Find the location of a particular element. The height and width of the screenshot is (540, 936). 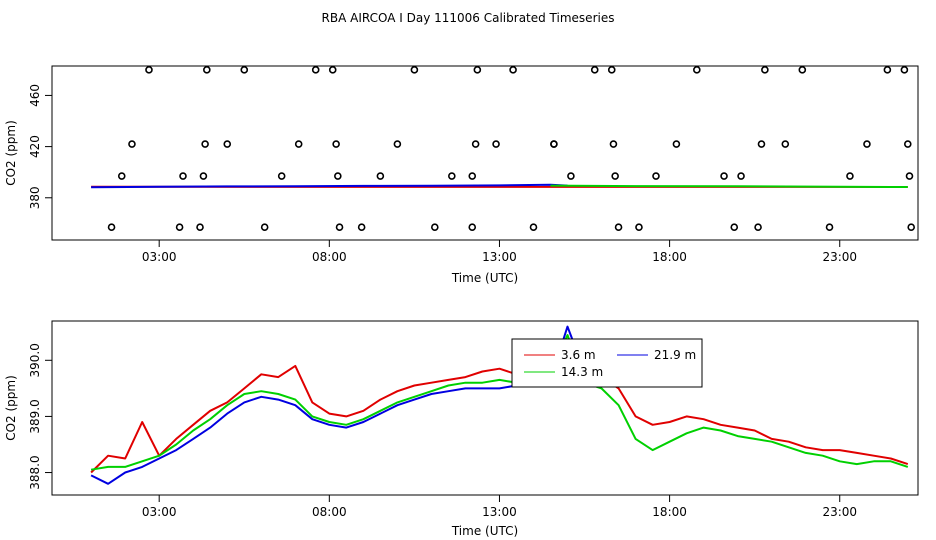

upper-y-tick-label: 420 is located at coordinates (35, 146).